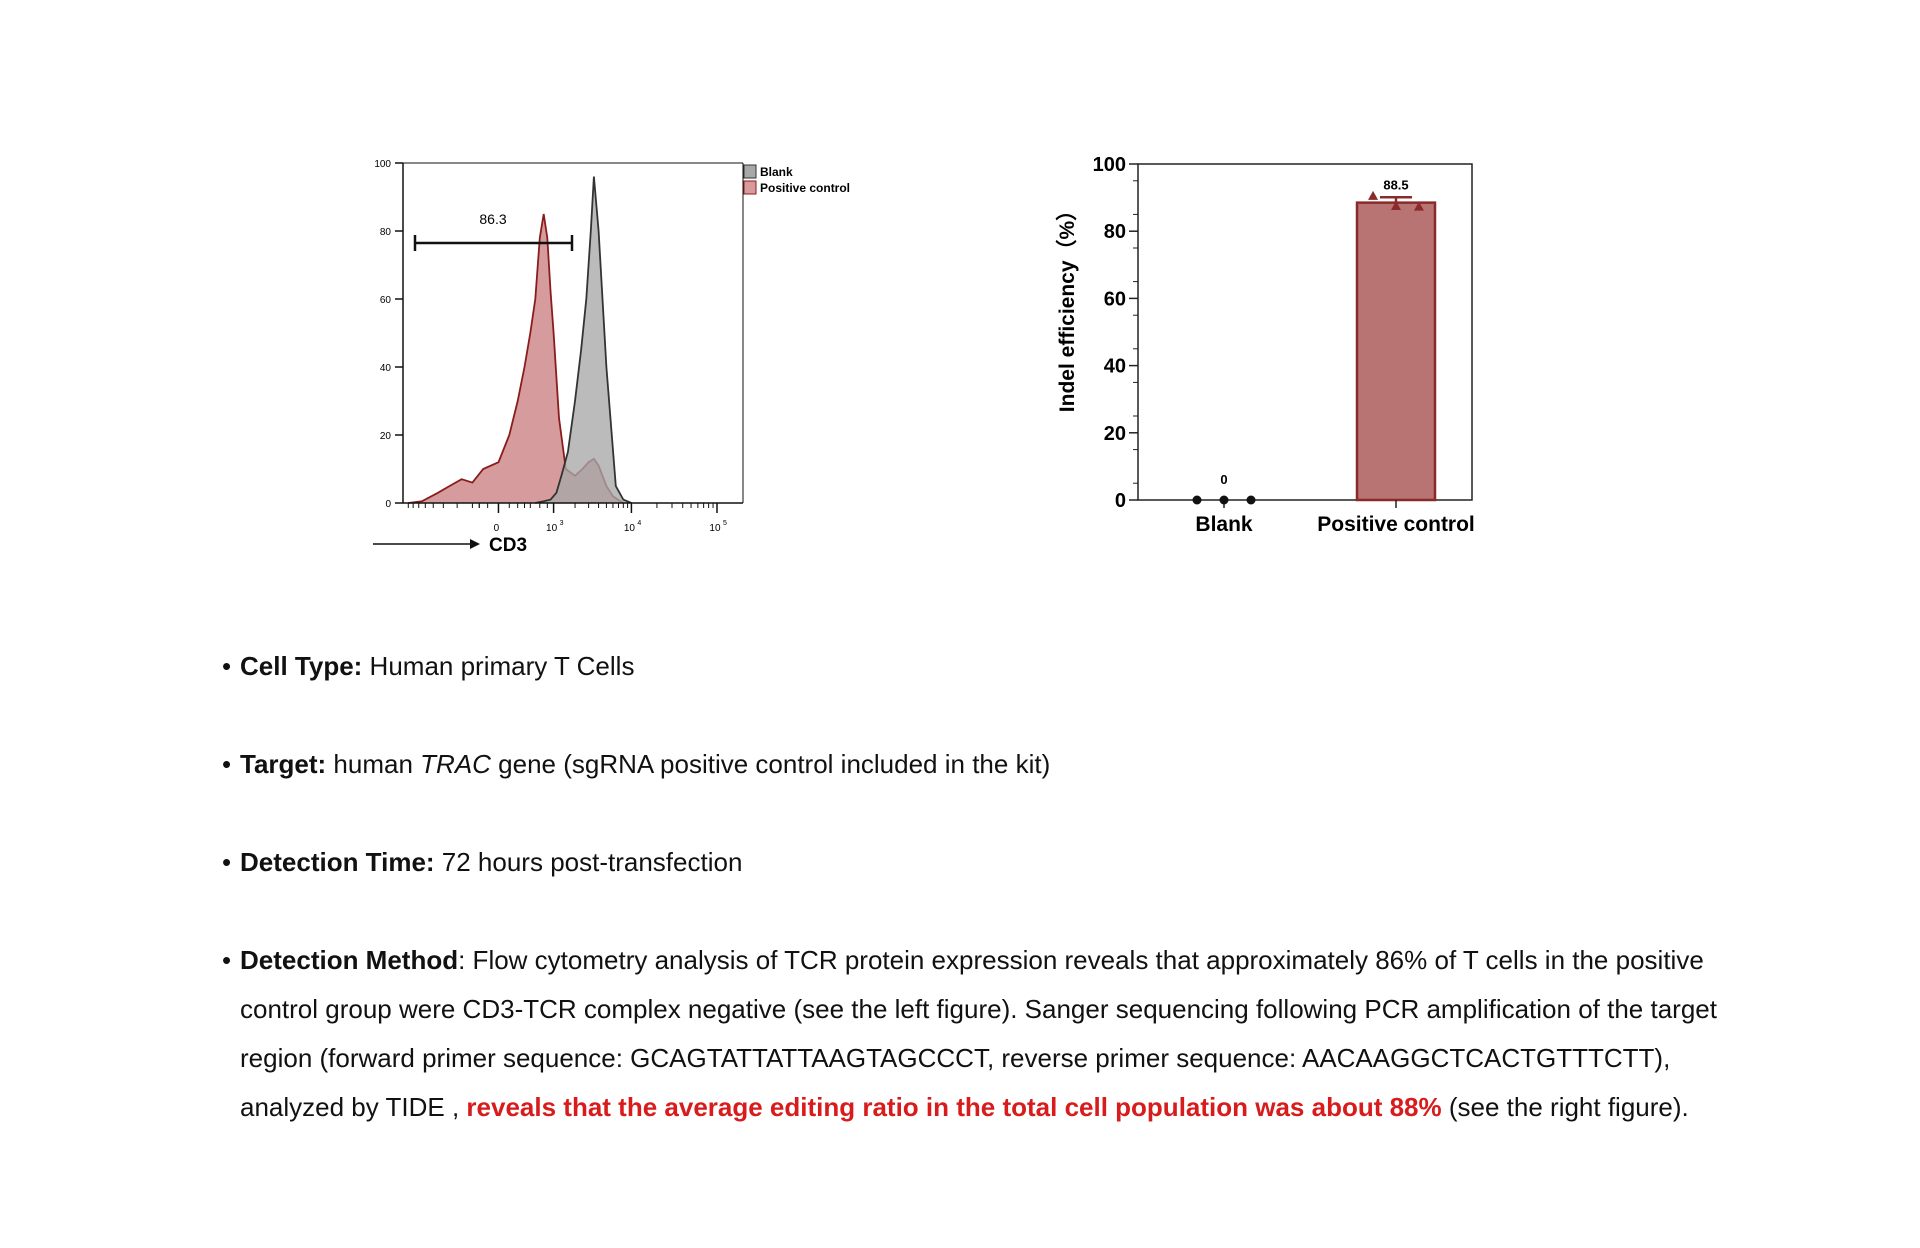 This screenshot has height=1248, width=1920. Describe the element at coordinates (1305, 332) in the screenshot. I see `bar-plot-frame` at that location.